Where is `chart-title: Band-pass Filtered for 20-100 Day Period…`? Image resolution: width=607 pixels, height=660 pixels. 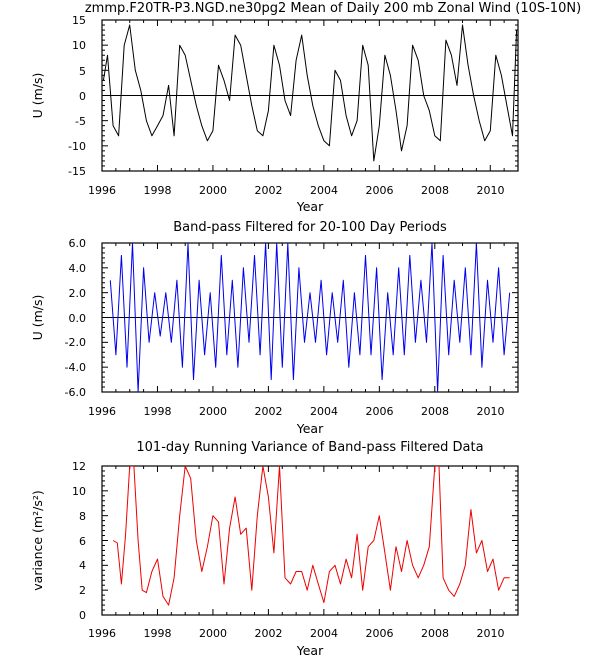 chart-title: Band-pass Filtered for 20-100 Day Period… is located at coordinates (310, 227).